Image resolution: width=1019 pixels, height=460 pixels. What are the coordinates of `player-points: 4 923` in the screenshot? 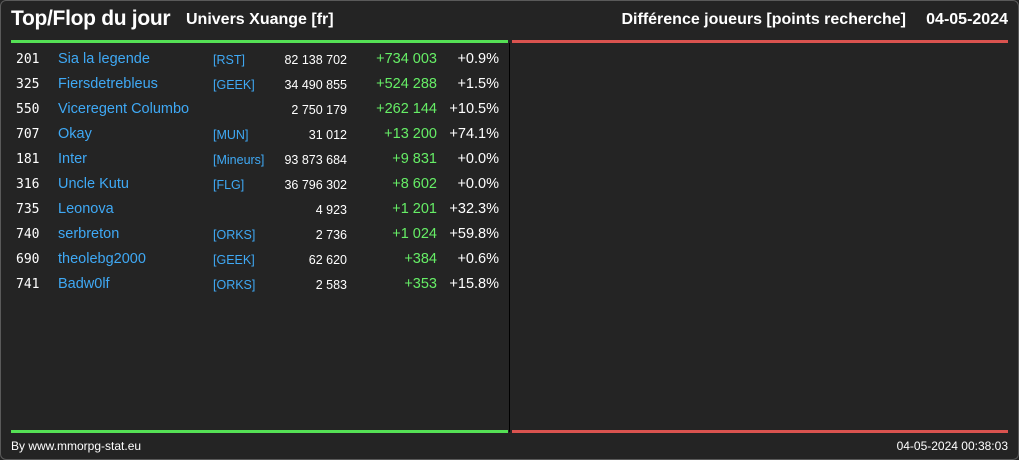 It's located at (331, 210).